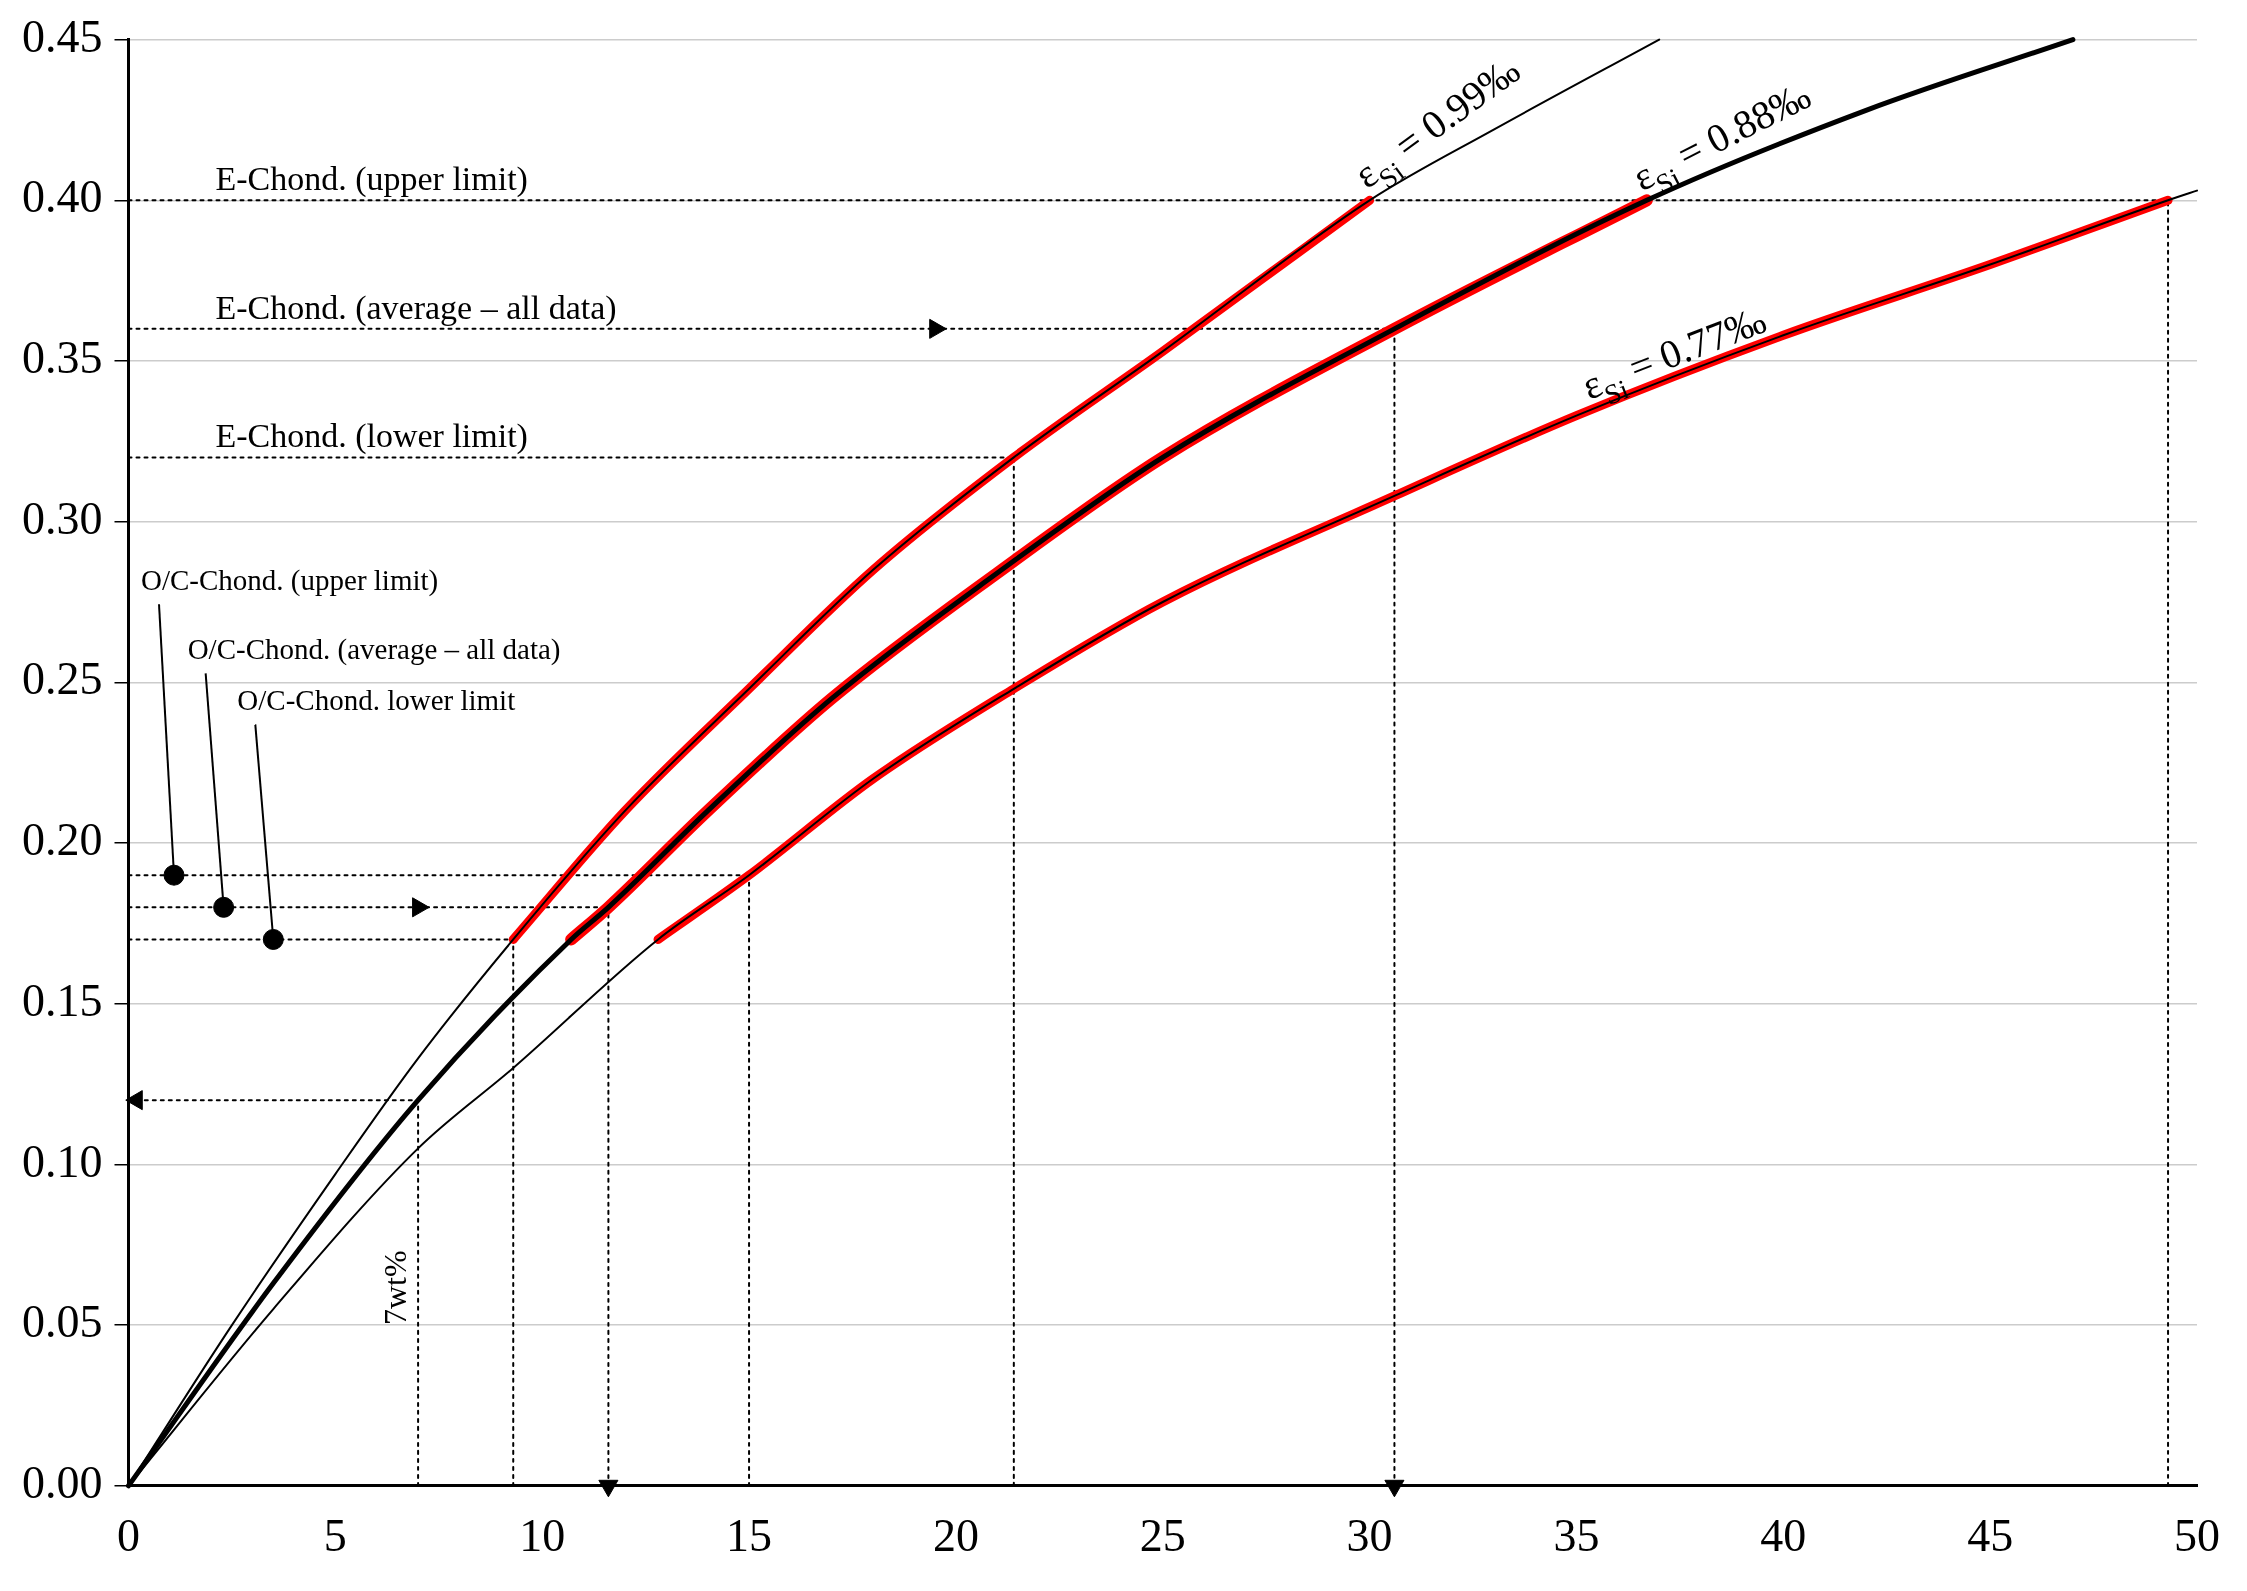  What do you see at coordinates (128, 1536) in the screenshot?
I see `x-tick-label: 0` at bounding box center [128, 1536].